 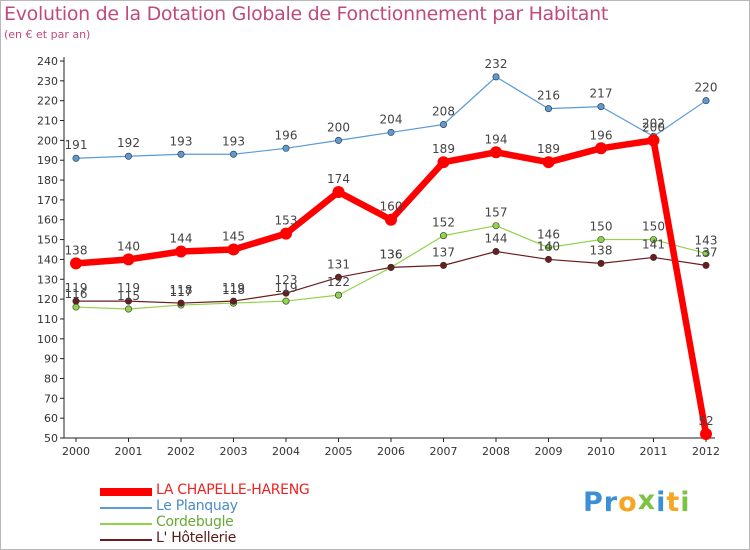 What do you see at coordinates (51, 418) in the screenshot?
I see `y-tick-label: 60` at bounding box center [51, 418].